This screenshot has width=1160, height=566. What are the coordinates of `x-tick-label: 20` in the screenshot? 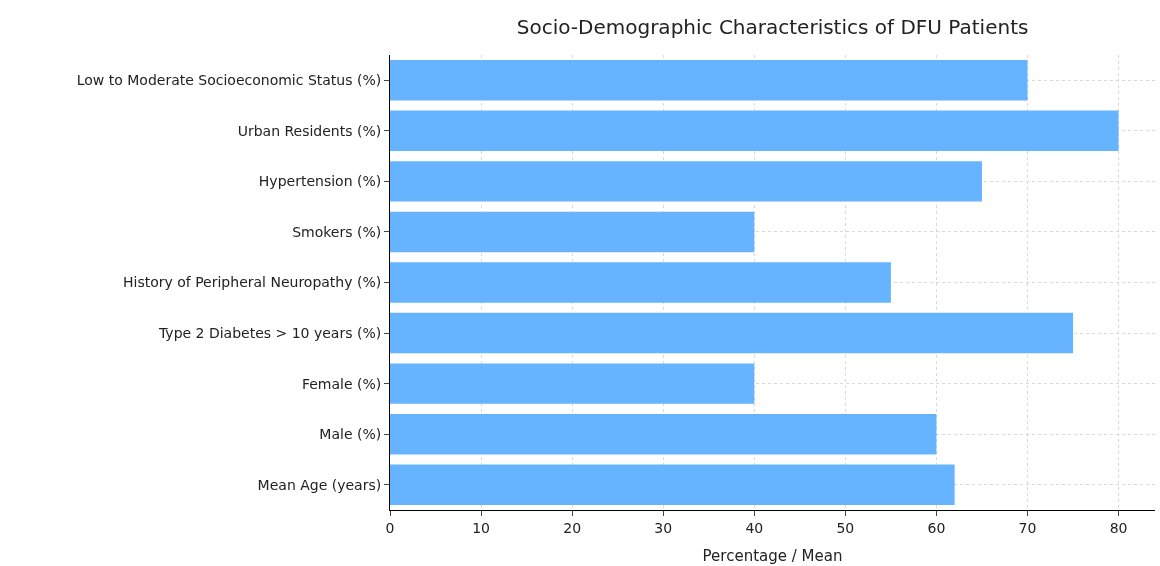 It's located at (572, 527).